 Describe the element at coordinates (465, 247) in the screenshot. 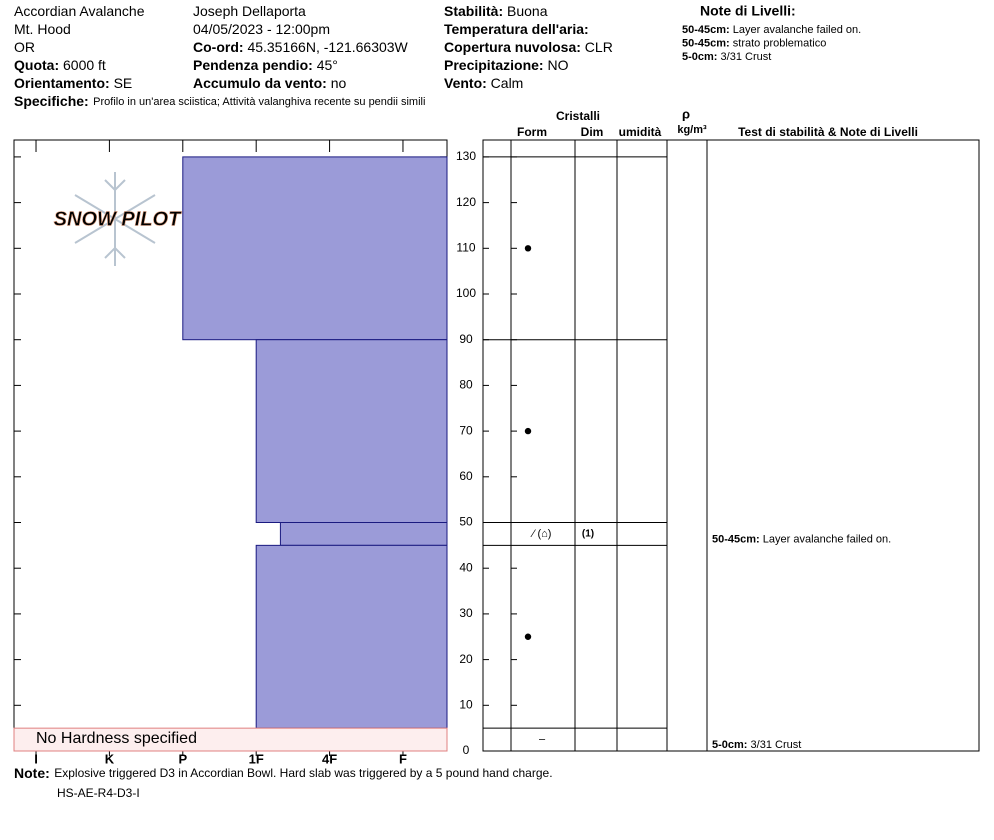

I see `y-tick-label: 110` at that location.